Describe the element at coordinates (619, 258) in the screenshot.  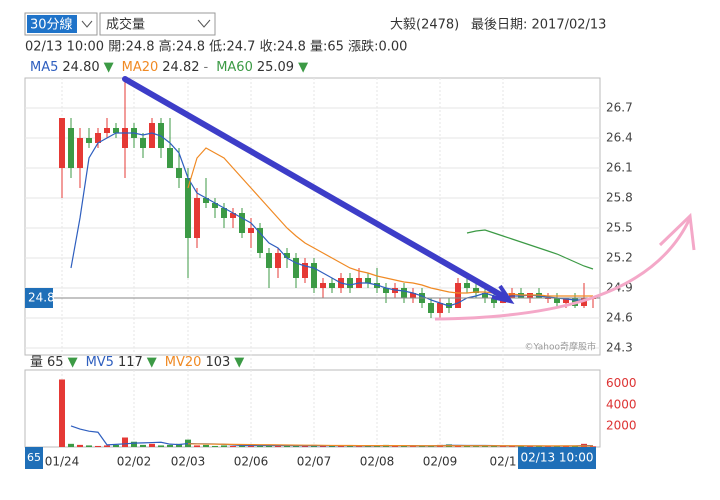
I see `y-tick-label: 25.2` at that location.